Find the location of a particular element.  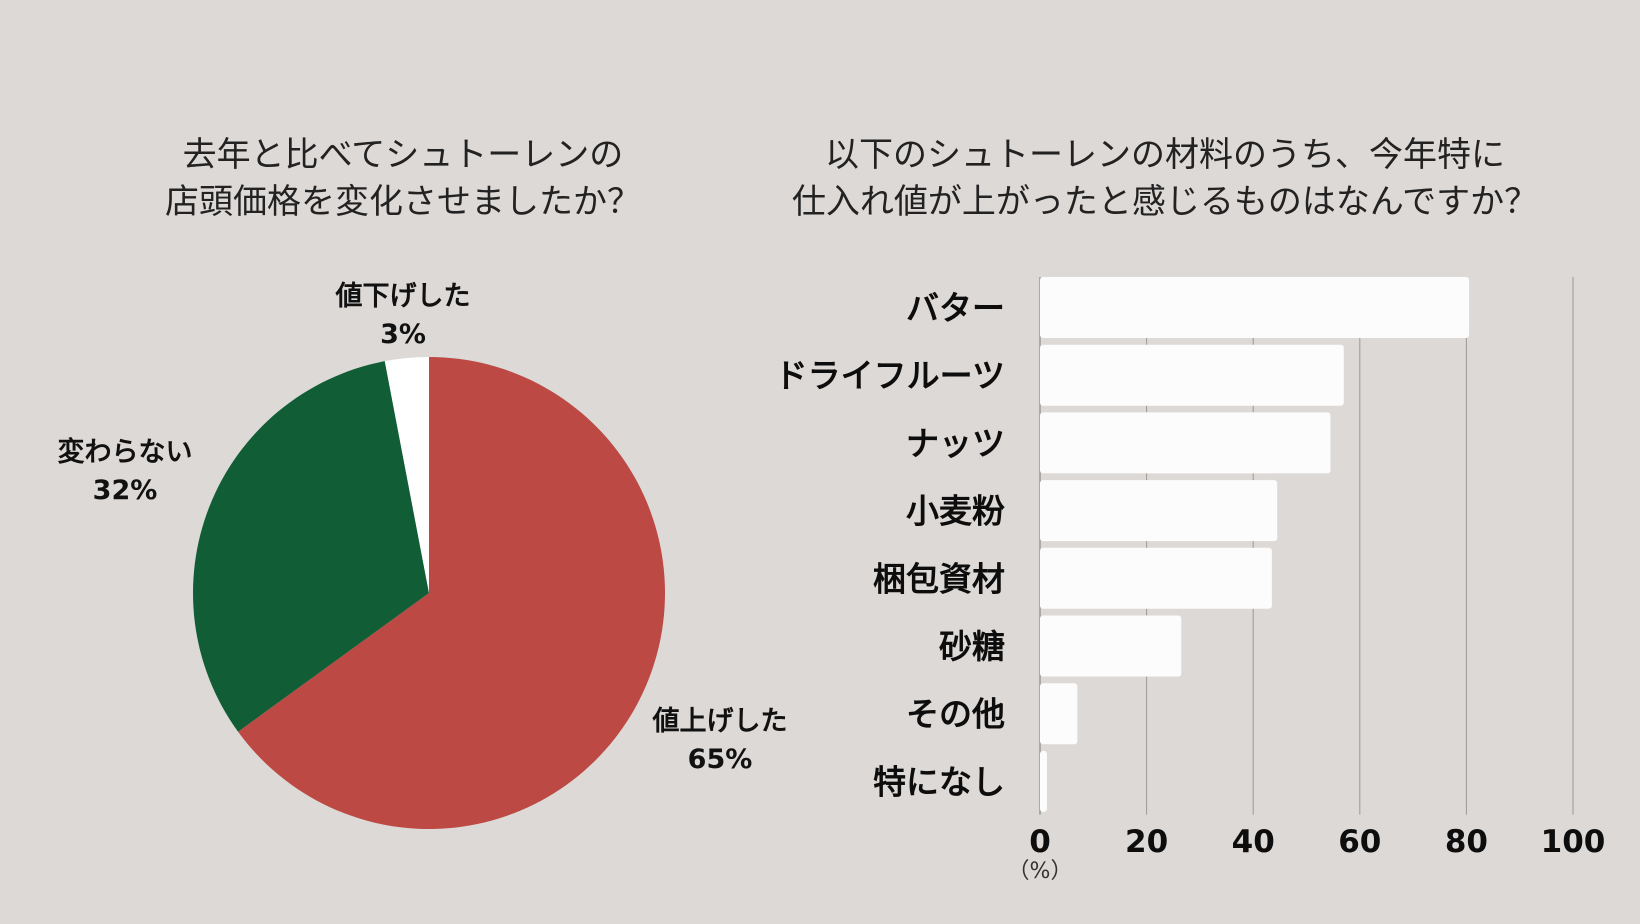

category-label-8: 特になし is located at coordinates (939, 781).